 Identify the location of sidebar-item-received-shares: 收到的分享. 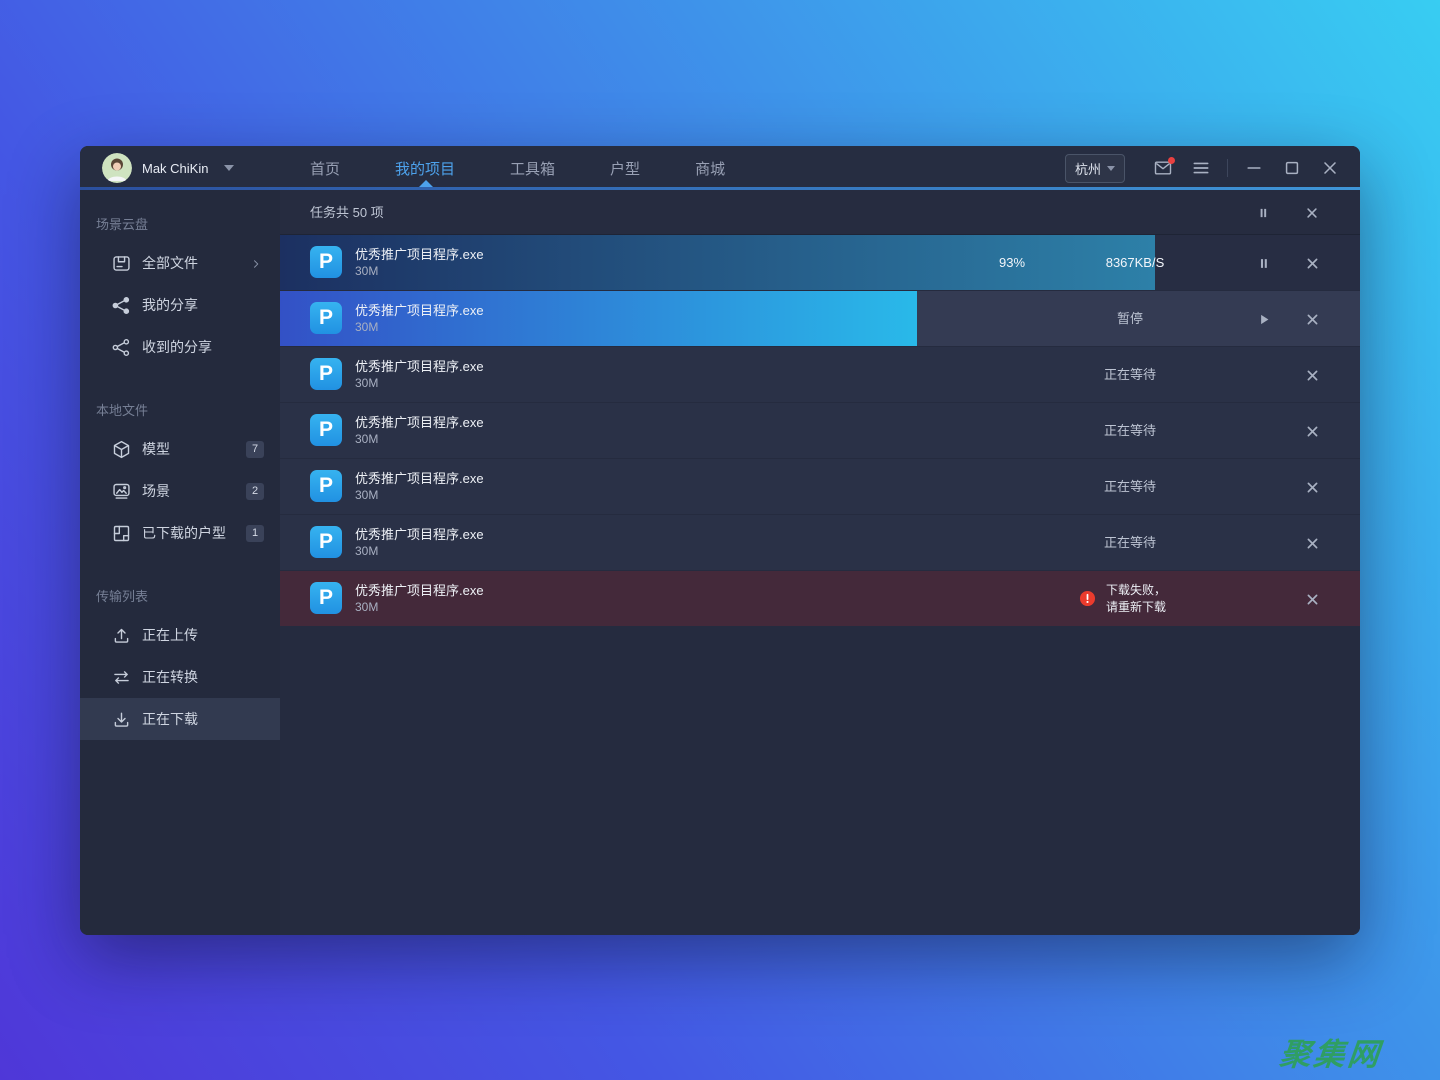
(180, 347).